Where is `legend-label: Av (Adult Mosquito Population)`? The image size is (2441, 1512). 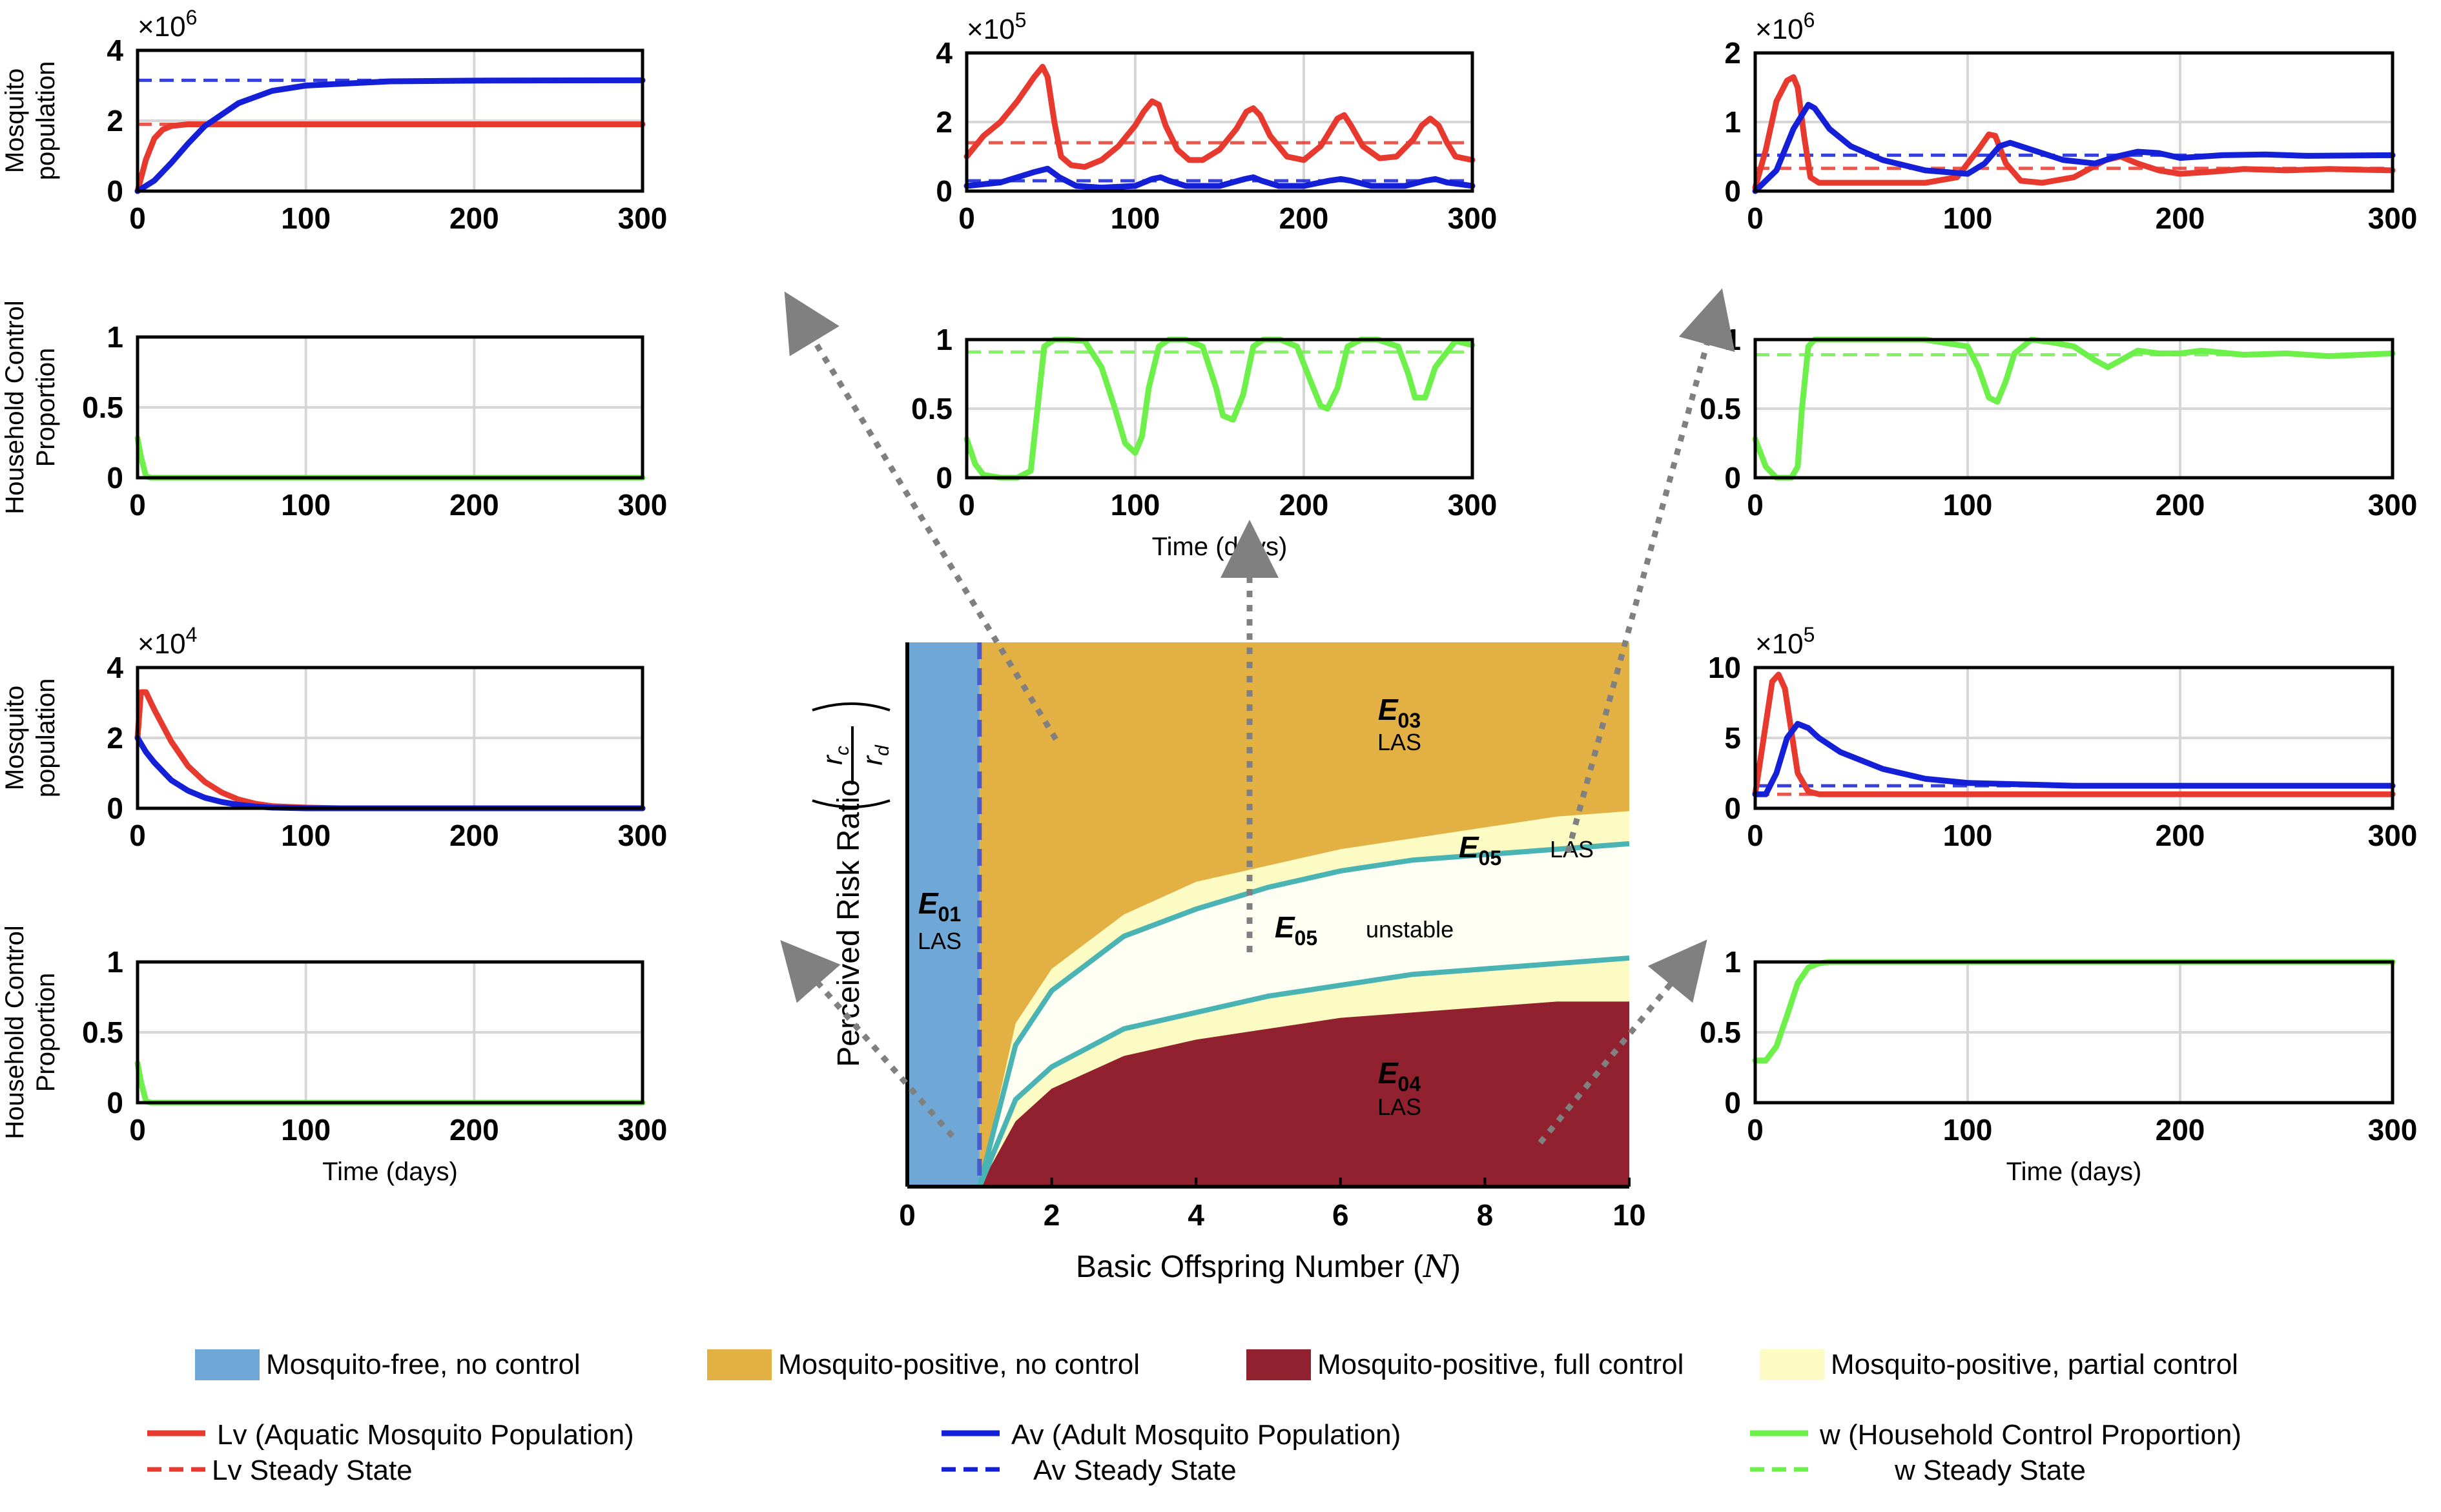 legend-label: Av (Adult Mosquito Population) is located at coordinates (1206, 1435).